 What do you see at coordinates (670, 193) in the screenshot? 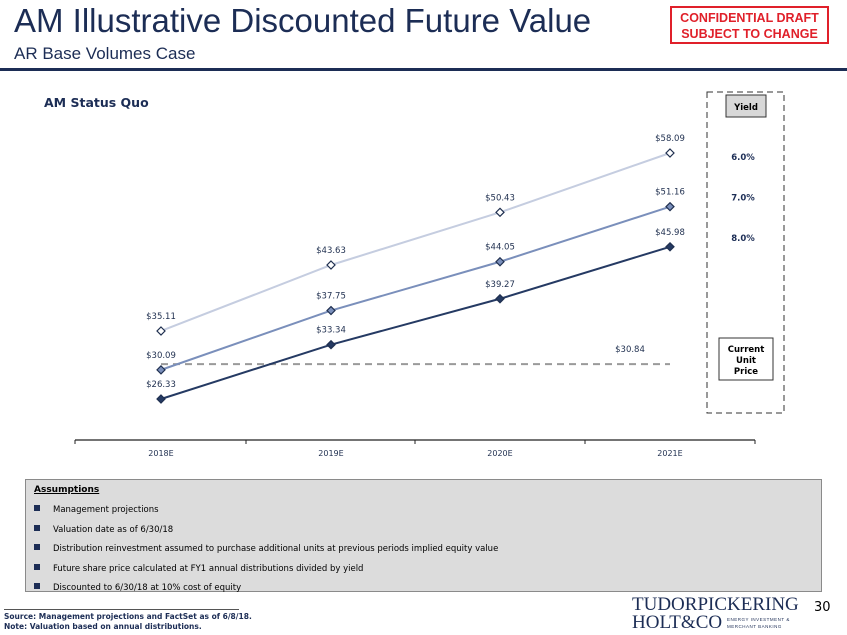
I see `data-label: $51.16` at bounding box center [670, 193].